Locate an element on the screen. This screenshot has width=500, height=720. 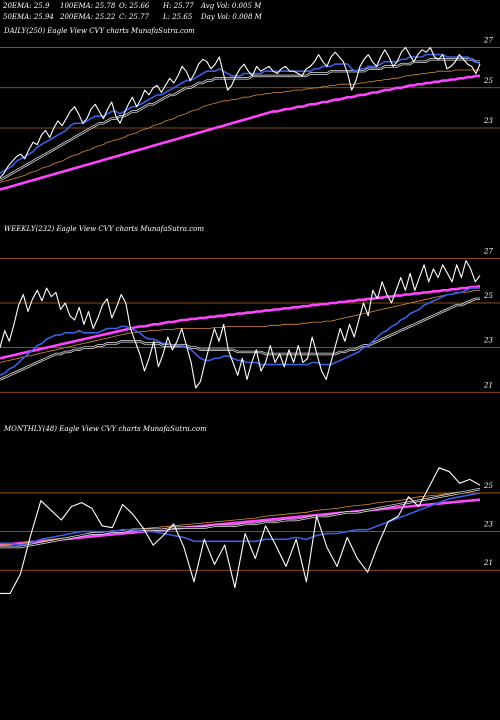
ema100-line is located at coordinates (240, 326).